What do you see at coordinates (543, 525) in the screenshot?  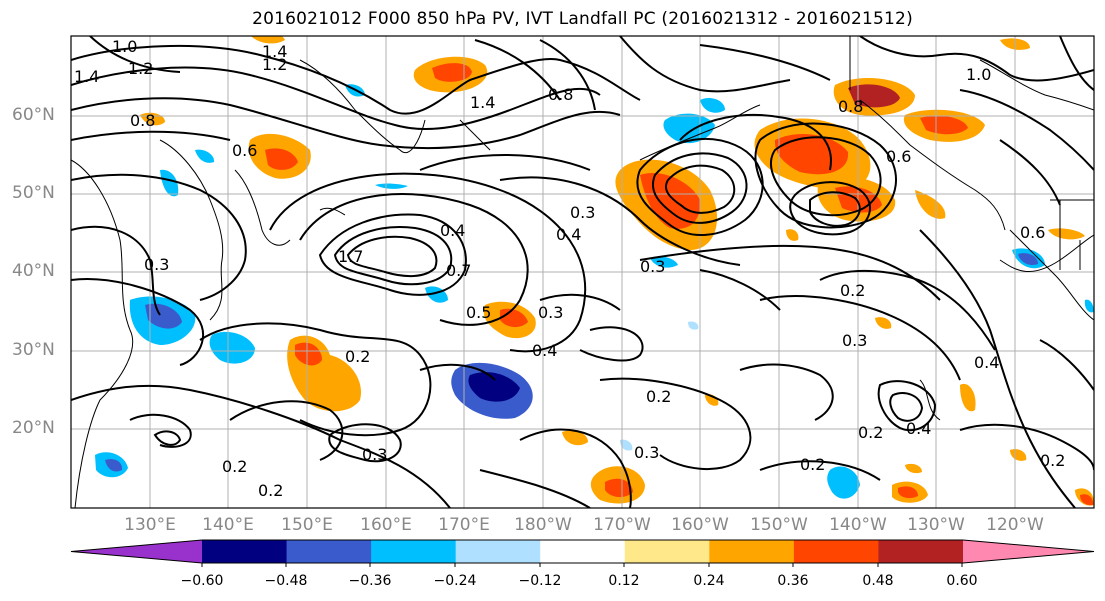 I see `lon-label-180w: 180°W` at bounding box center [543, 525].